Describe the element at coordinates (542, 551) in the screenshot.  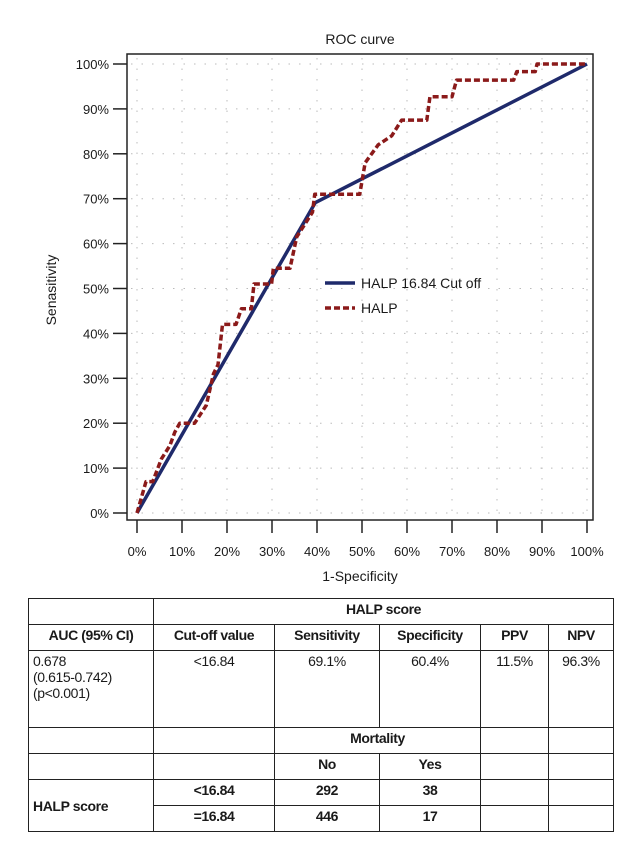
I see `x-tick-label: 90%` at that location.